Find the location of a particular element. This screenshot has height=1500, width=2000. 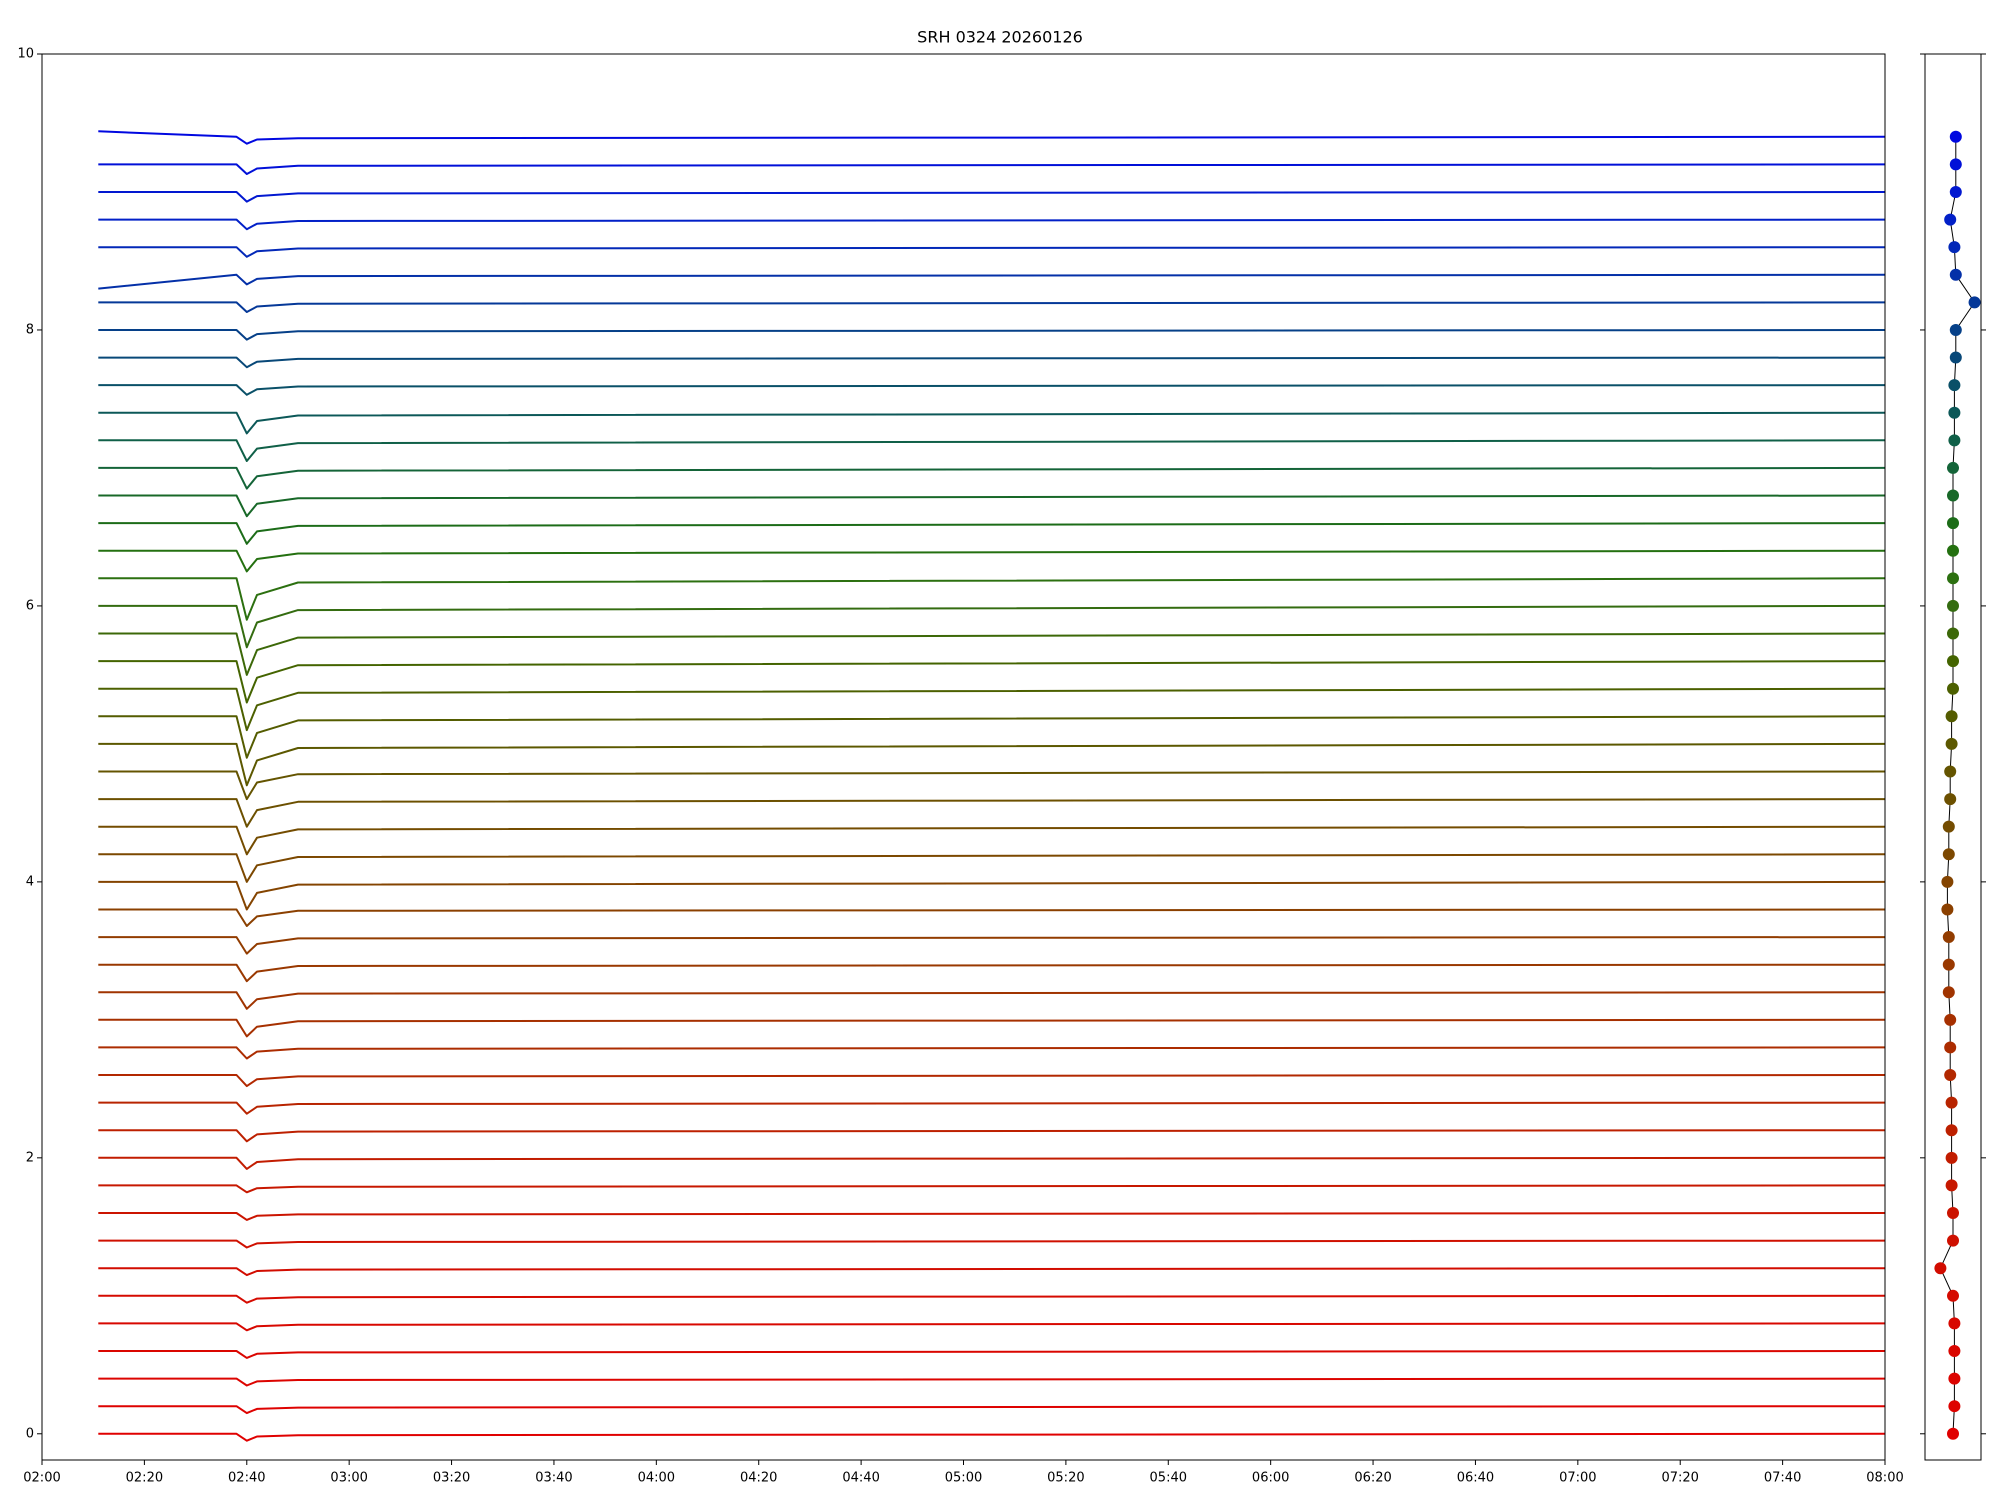

x-tick-label: 06:00 is located at coordinates (1270, 1478).